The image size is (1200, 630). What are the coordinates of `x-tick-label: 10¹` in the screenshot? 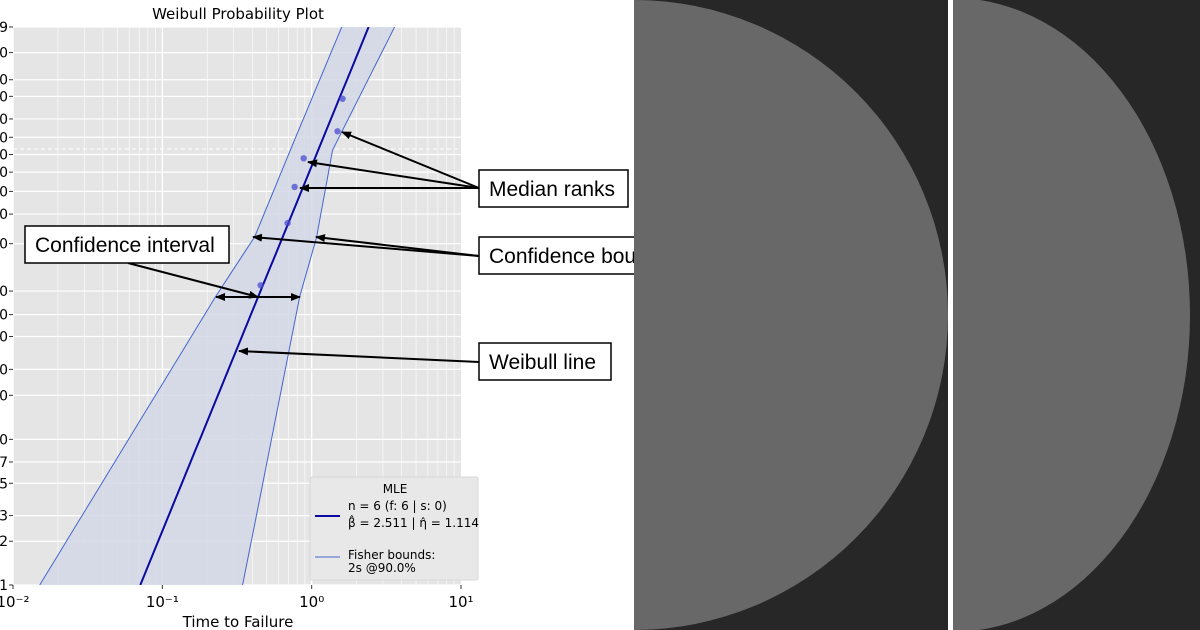 It's located at (460, 602).